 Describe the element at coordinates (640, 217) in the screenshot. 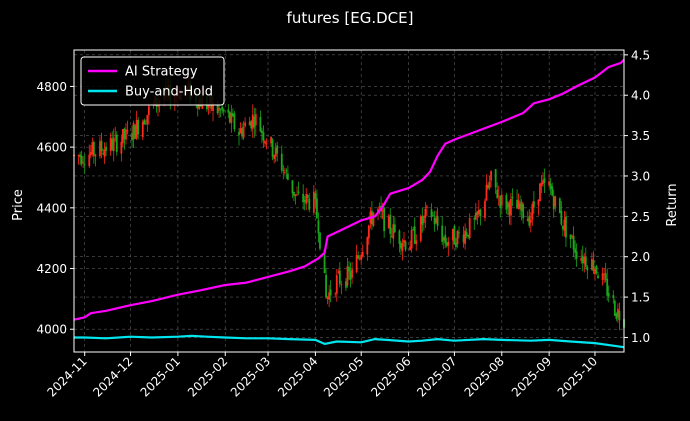

I see `right-tick-label-3: 2.5` at that location.